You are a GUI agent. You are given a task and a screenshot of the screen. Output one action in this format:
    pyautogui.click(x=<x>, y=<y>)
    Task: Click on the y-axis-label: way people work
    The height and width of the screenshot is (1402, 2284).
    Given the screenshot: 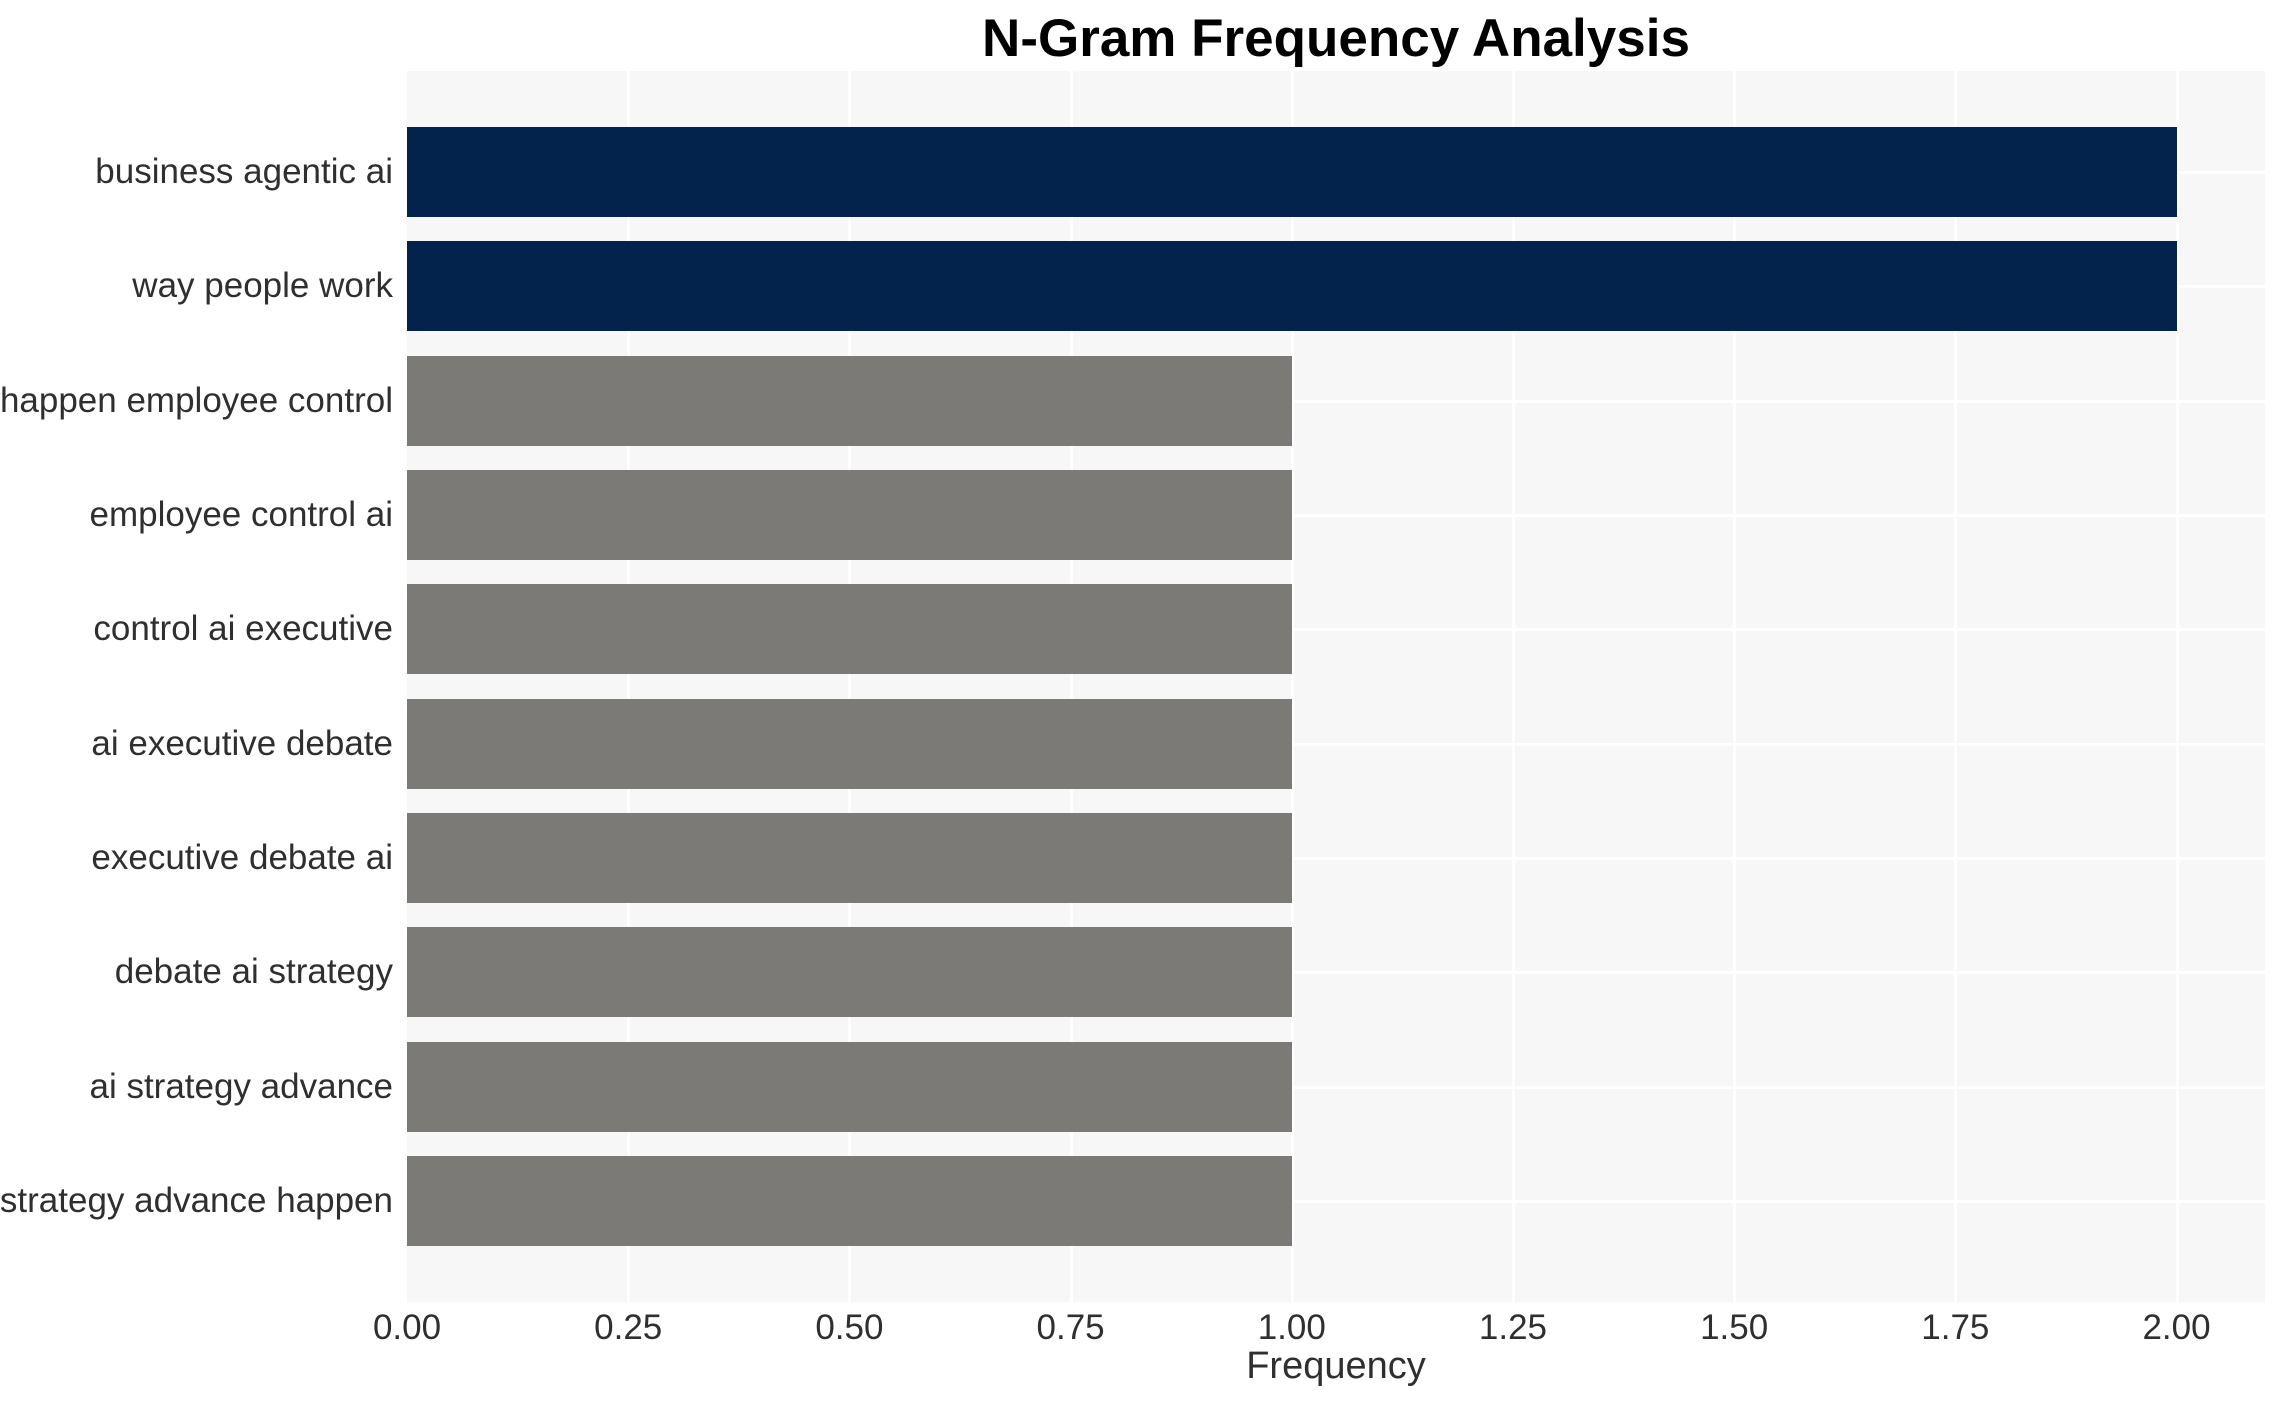 What is the action you would take?
    pyautogui.click(x=262, y=286)
    